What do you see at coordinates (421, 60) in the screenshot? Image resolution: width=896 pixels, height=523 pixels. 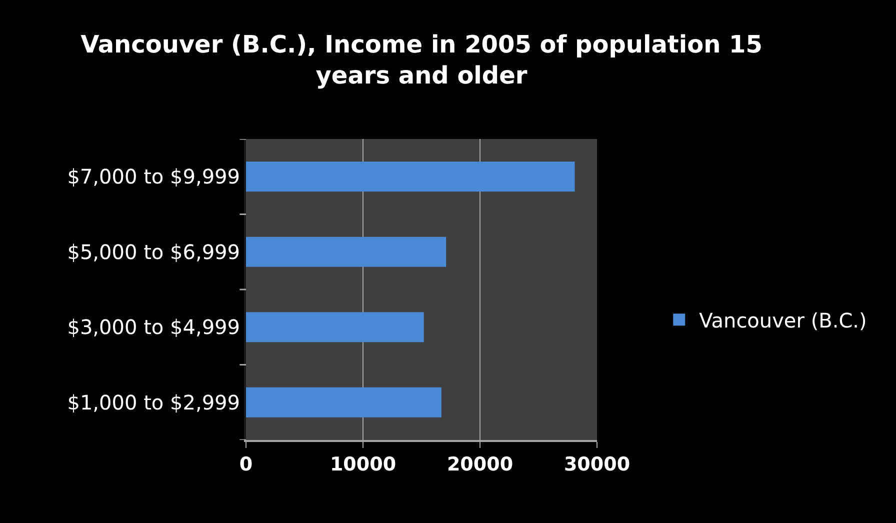 I see `chart-title: Vancouver (B.C.), Income in 2005 of population 15 years and older` at bounding box center [421, 60].